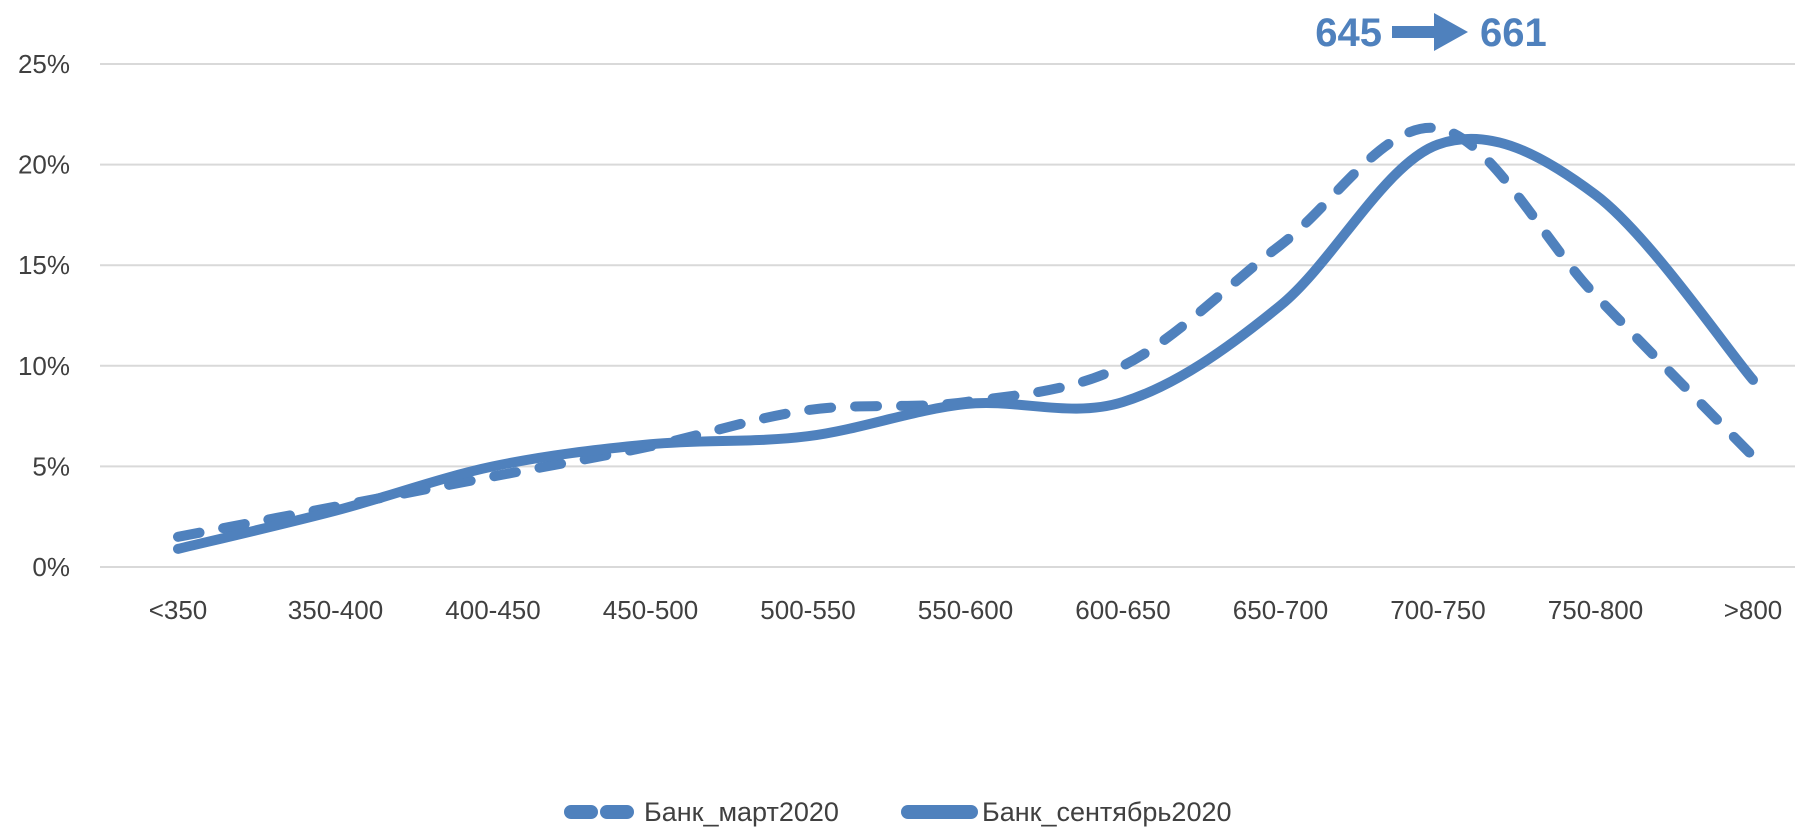 This screenshot has height=827, width=1809. What do you see at coordinates (51, 567) in the screenshot?
I see `y-tick-label: 0%` at bounding box center [51, 567].